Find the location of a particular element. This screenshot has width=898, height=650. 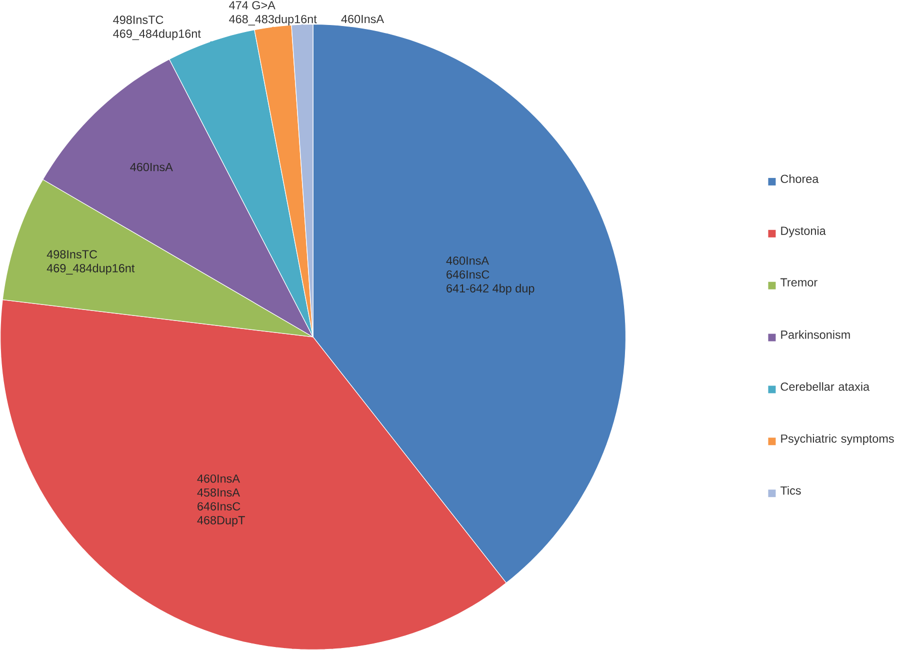

legend-label: Psychiatric symptoms is located at coordinates (837, 440).